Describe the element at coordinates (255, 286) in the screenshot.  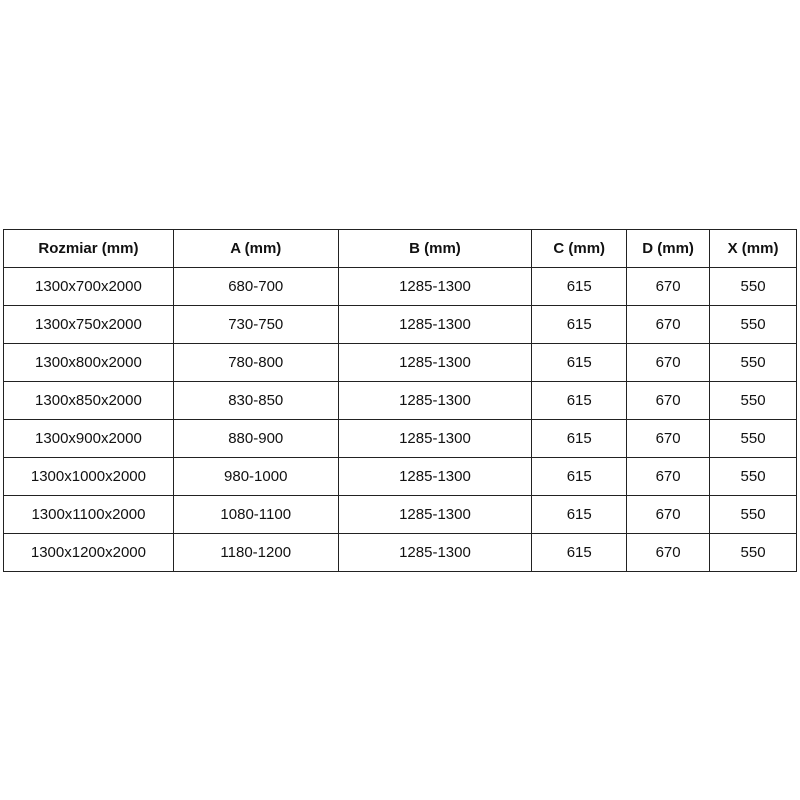
I see `table-cell: 680-700` at that location.